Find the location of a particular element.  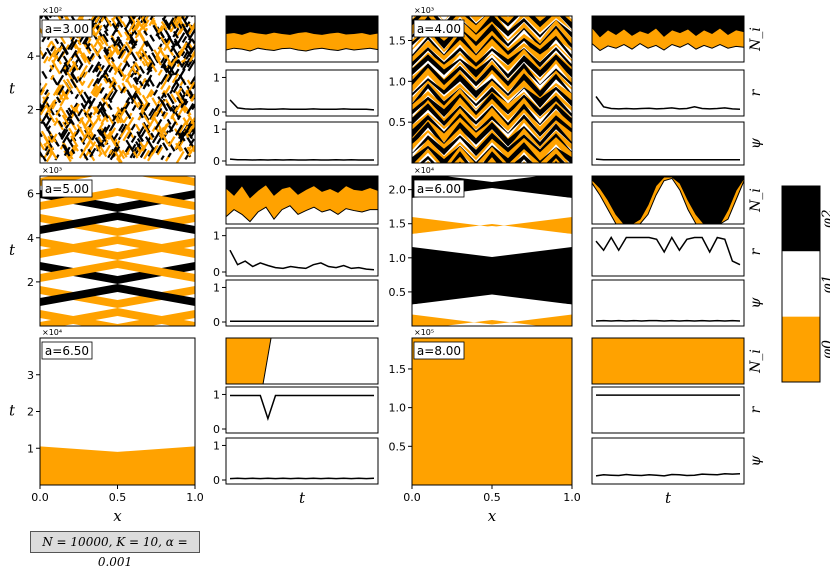

colorbar: φ2 φ1 φ0 is located at coordinates (806, 284).